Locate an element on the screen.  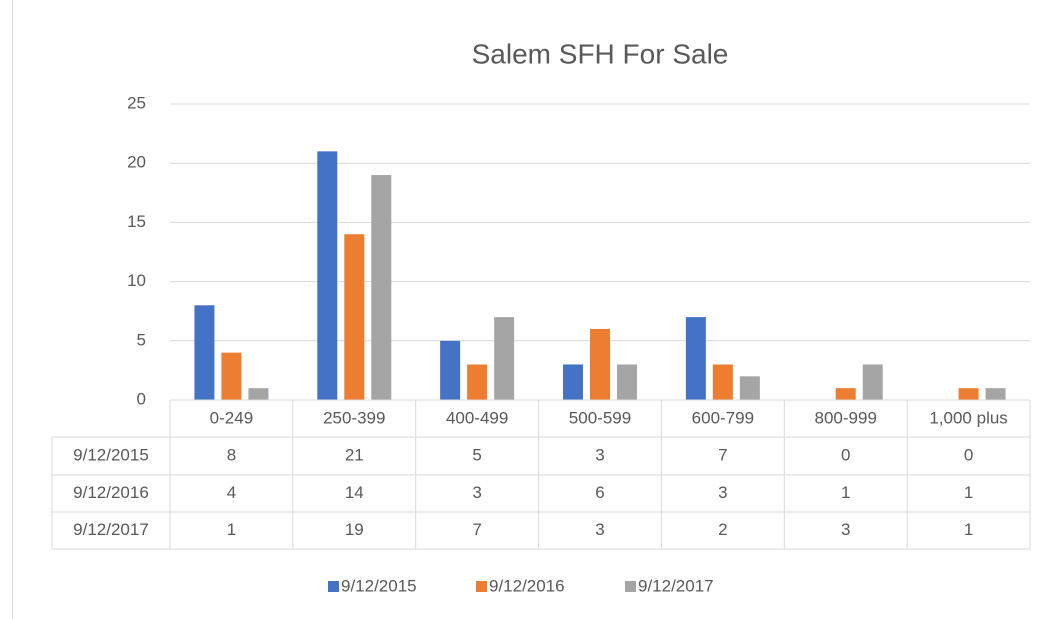
chart-title: Salem SFH For Sale is located at coordinates (600, 53).